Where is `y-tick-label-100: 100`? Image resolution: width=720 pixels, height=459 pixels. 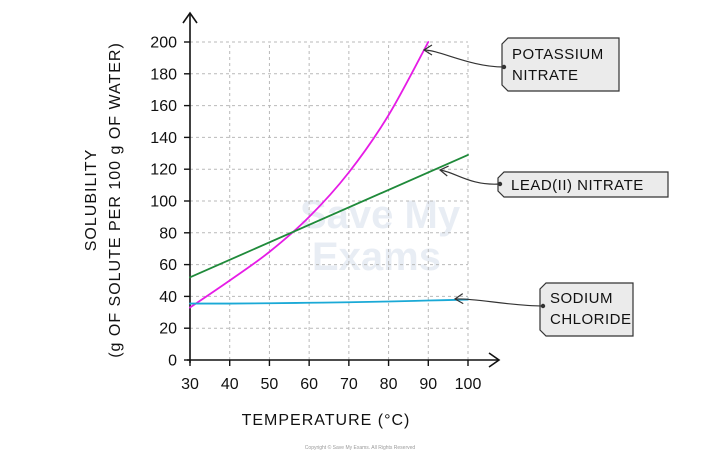
y-tick-label-100: 100 is located at coordinates (163, 202).